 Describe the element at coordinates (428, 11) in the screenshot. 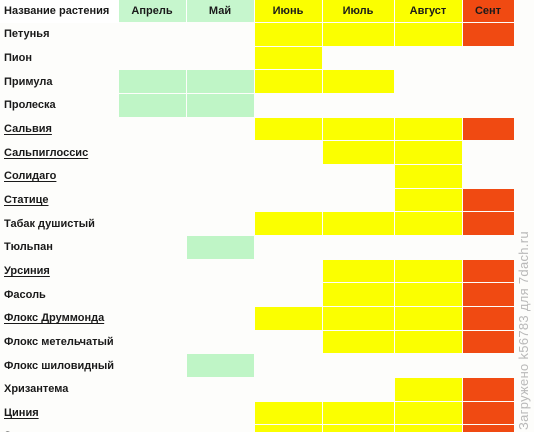

I see `header-month-august: Август` at that location.